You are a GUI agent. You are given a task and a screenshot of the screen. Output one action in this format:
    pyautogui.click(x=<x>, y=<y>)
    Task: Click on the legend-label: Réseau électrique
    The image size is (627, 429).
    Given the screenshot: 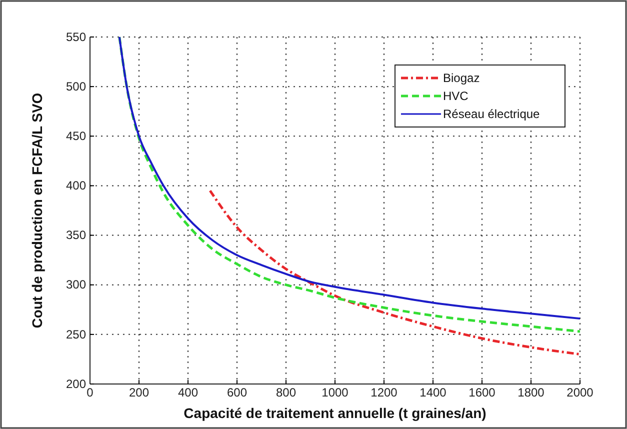 What is the action you would take?
    pyautogui.click(x=491, y=114)
    